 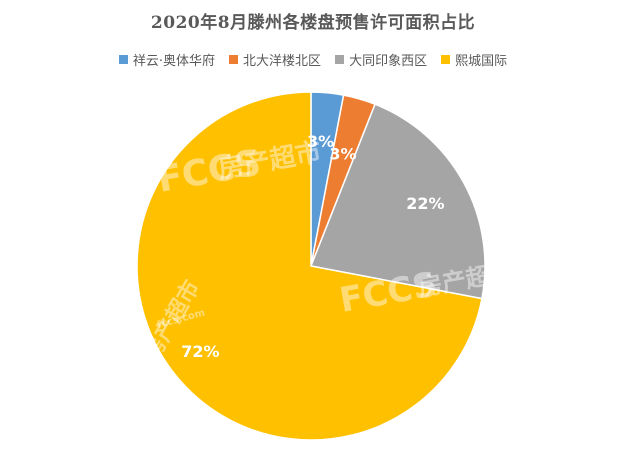 What do you see at coordinates (313, 23) in the screenshot?
I see `chart-title: 2020年8月滕州各楼盘预售许可面积占比` at bounding box center [313, 23].